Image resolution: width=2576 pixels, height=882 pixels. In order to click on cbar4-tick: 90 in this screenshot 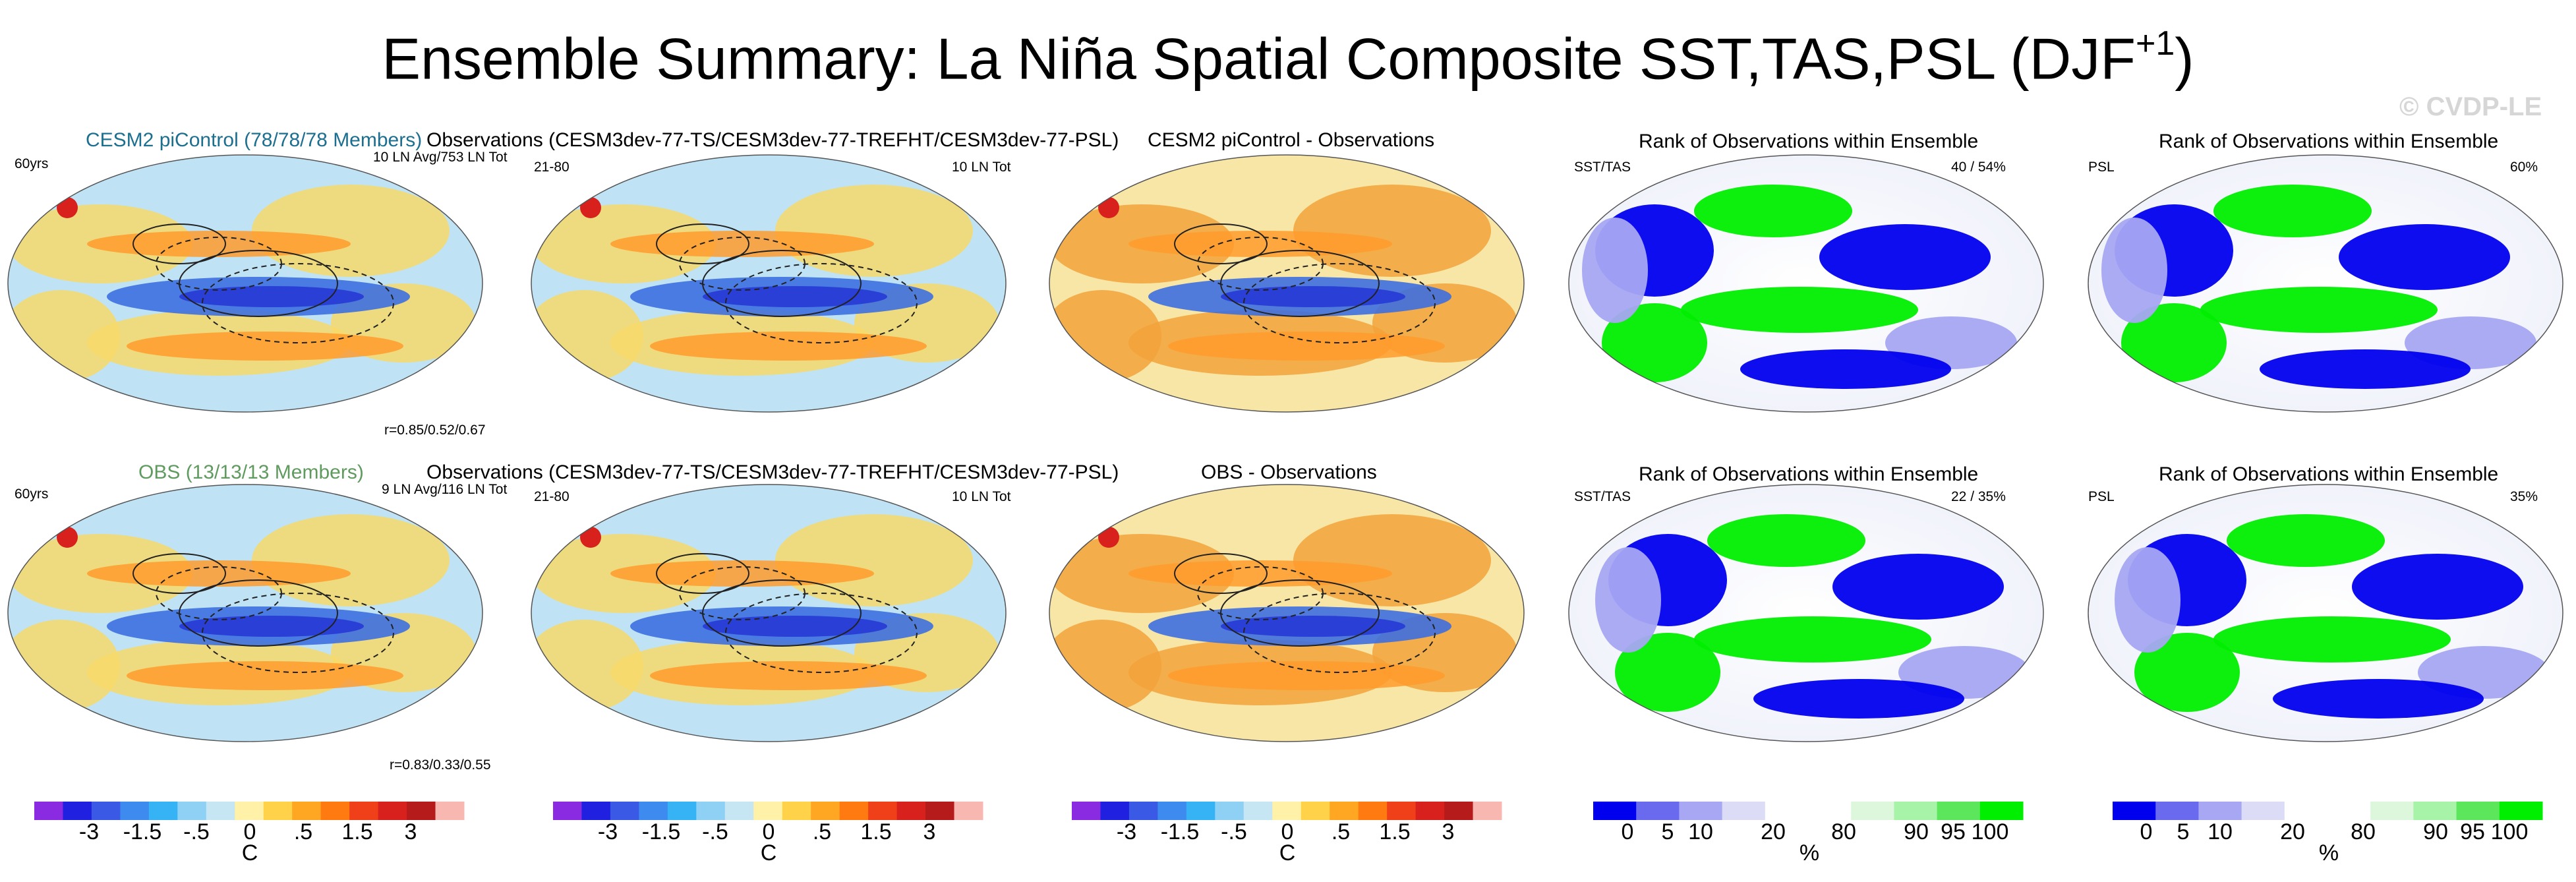, I will do `click(1916, 831)`.